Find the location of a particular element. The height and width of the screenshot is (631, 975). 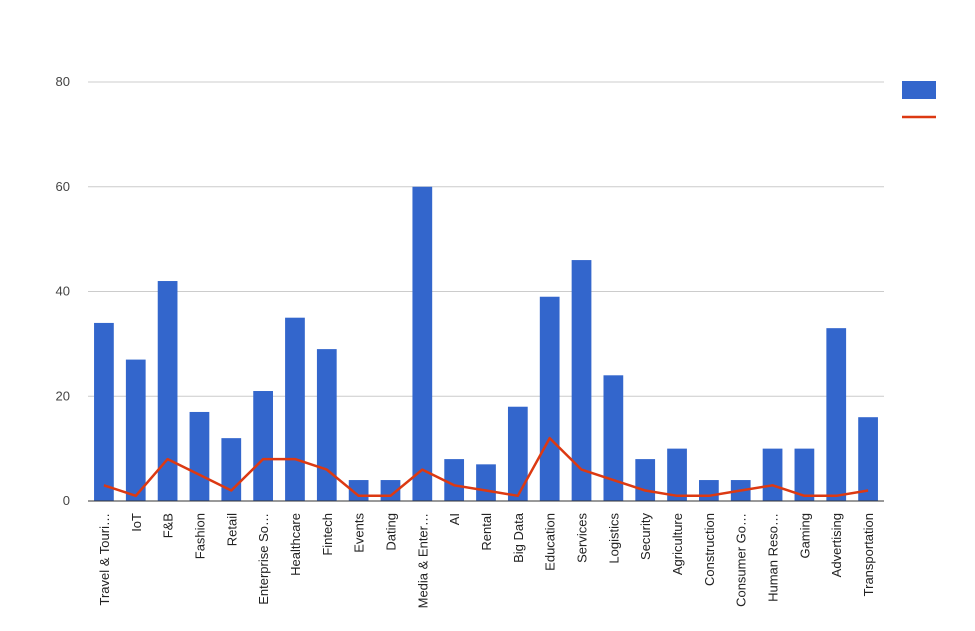

x-tick-label: Security is located at coordinates (645, 536).